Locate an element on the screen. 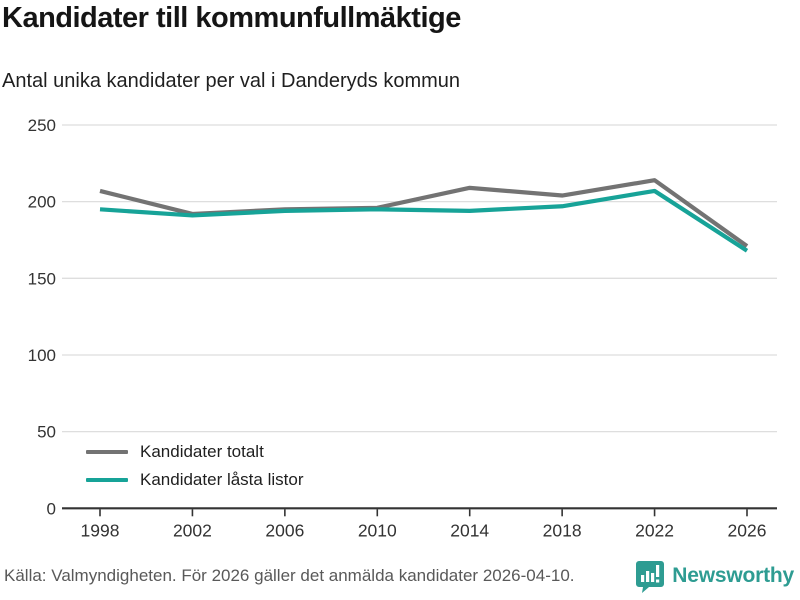  y-tick-label-150: 150 is located at coordinates (42, 278).